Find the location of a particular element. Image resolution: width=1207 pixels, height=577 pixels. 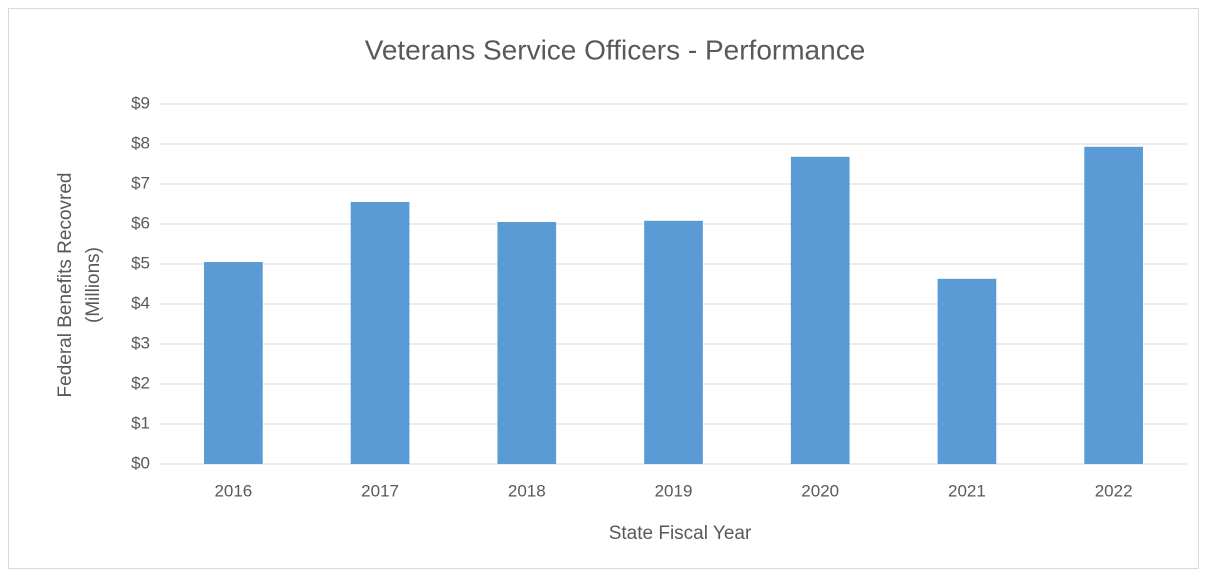

x-tick-label: 2022 is located at coordinates (1114, 490).